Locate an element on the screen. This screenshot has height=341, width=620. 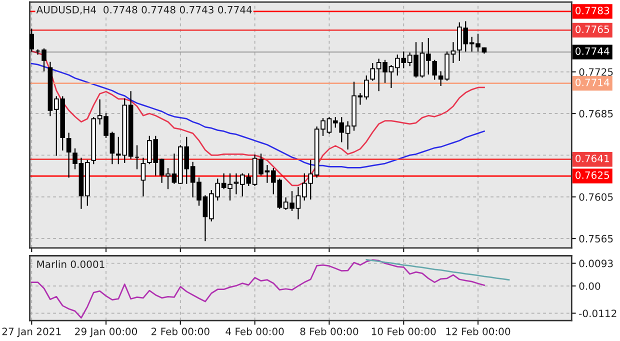
x-tick-label: 27 Jan 2021 is located at coordinates (31, 333).